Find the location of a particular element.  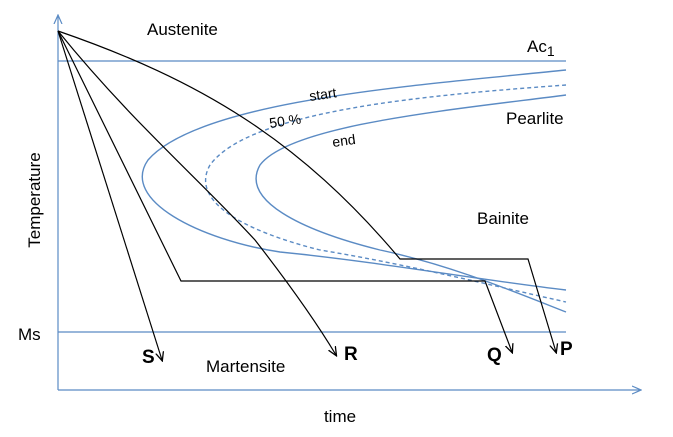

curve-label-fifty: 50 % is located at coordinates (285, 121).